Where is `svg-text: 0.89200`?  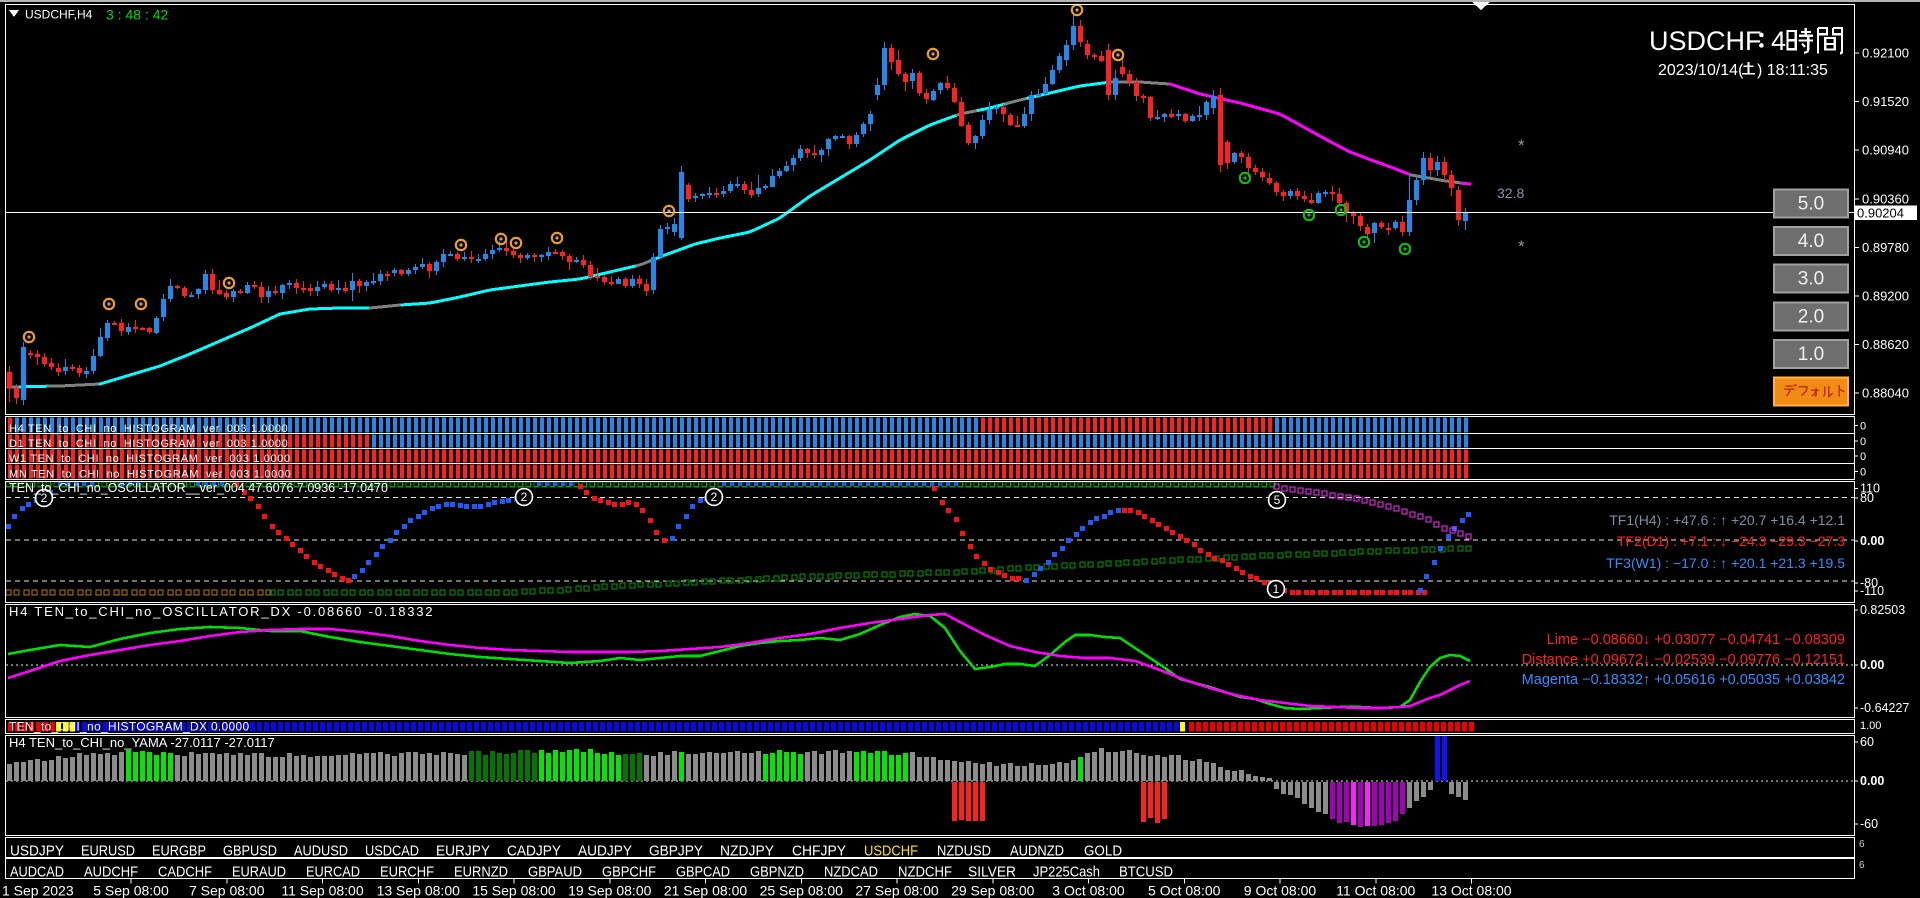 svg-text: 0.89200 is located at coordinates (1885, 296).